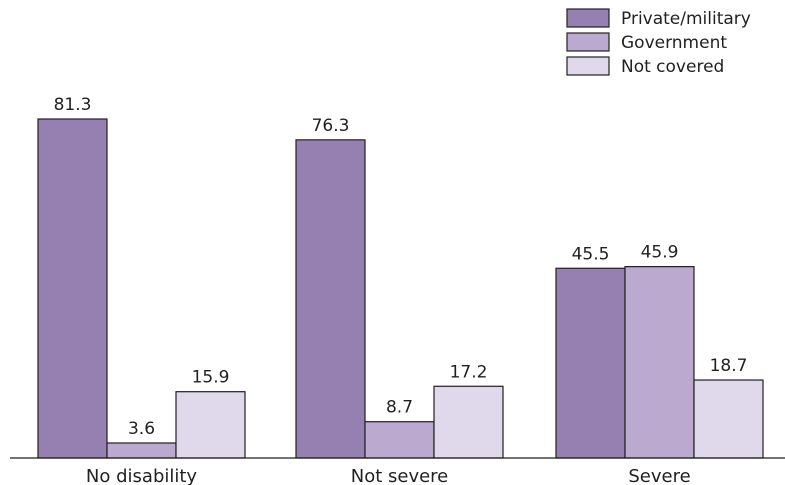  What do you see at coordinates (588, 42) in the screenshot?
I see `legend-swatch-government` at bounding box center [588, 42].